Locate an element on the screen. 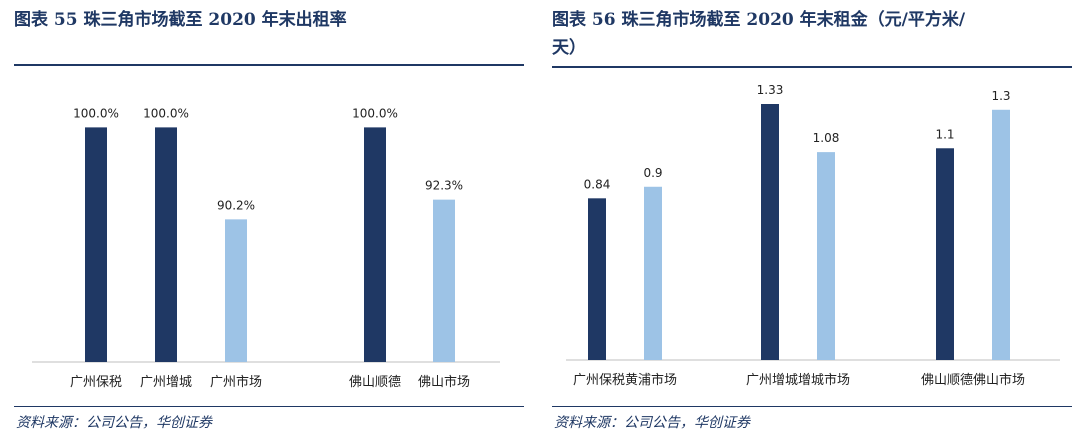 This screenshot has height=440, width=1080. x-tick-label: 广州增城 is located at coordinates (166, 382).